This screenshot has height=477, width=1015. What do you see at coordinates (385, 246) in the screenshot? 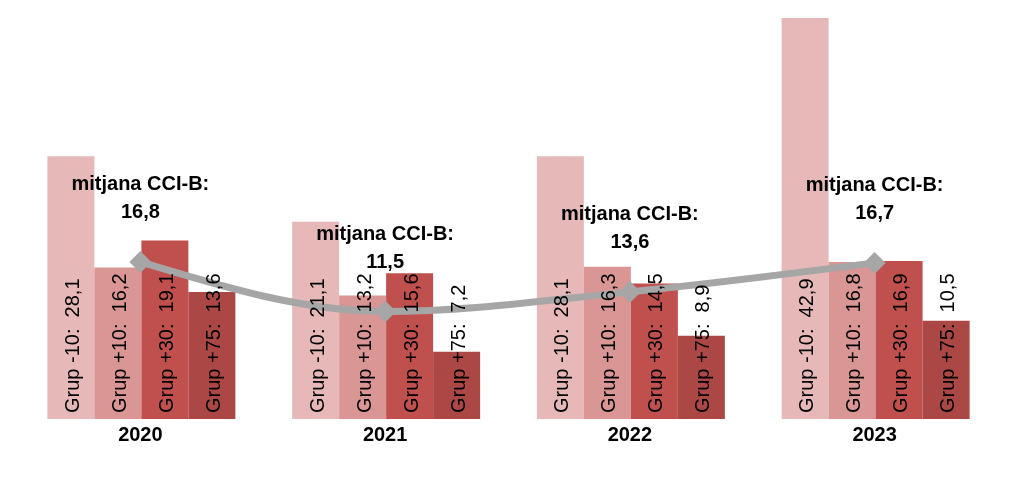
I see `data-label: mitjana CCI-B: 11,5` at bounding box center [385, 246].